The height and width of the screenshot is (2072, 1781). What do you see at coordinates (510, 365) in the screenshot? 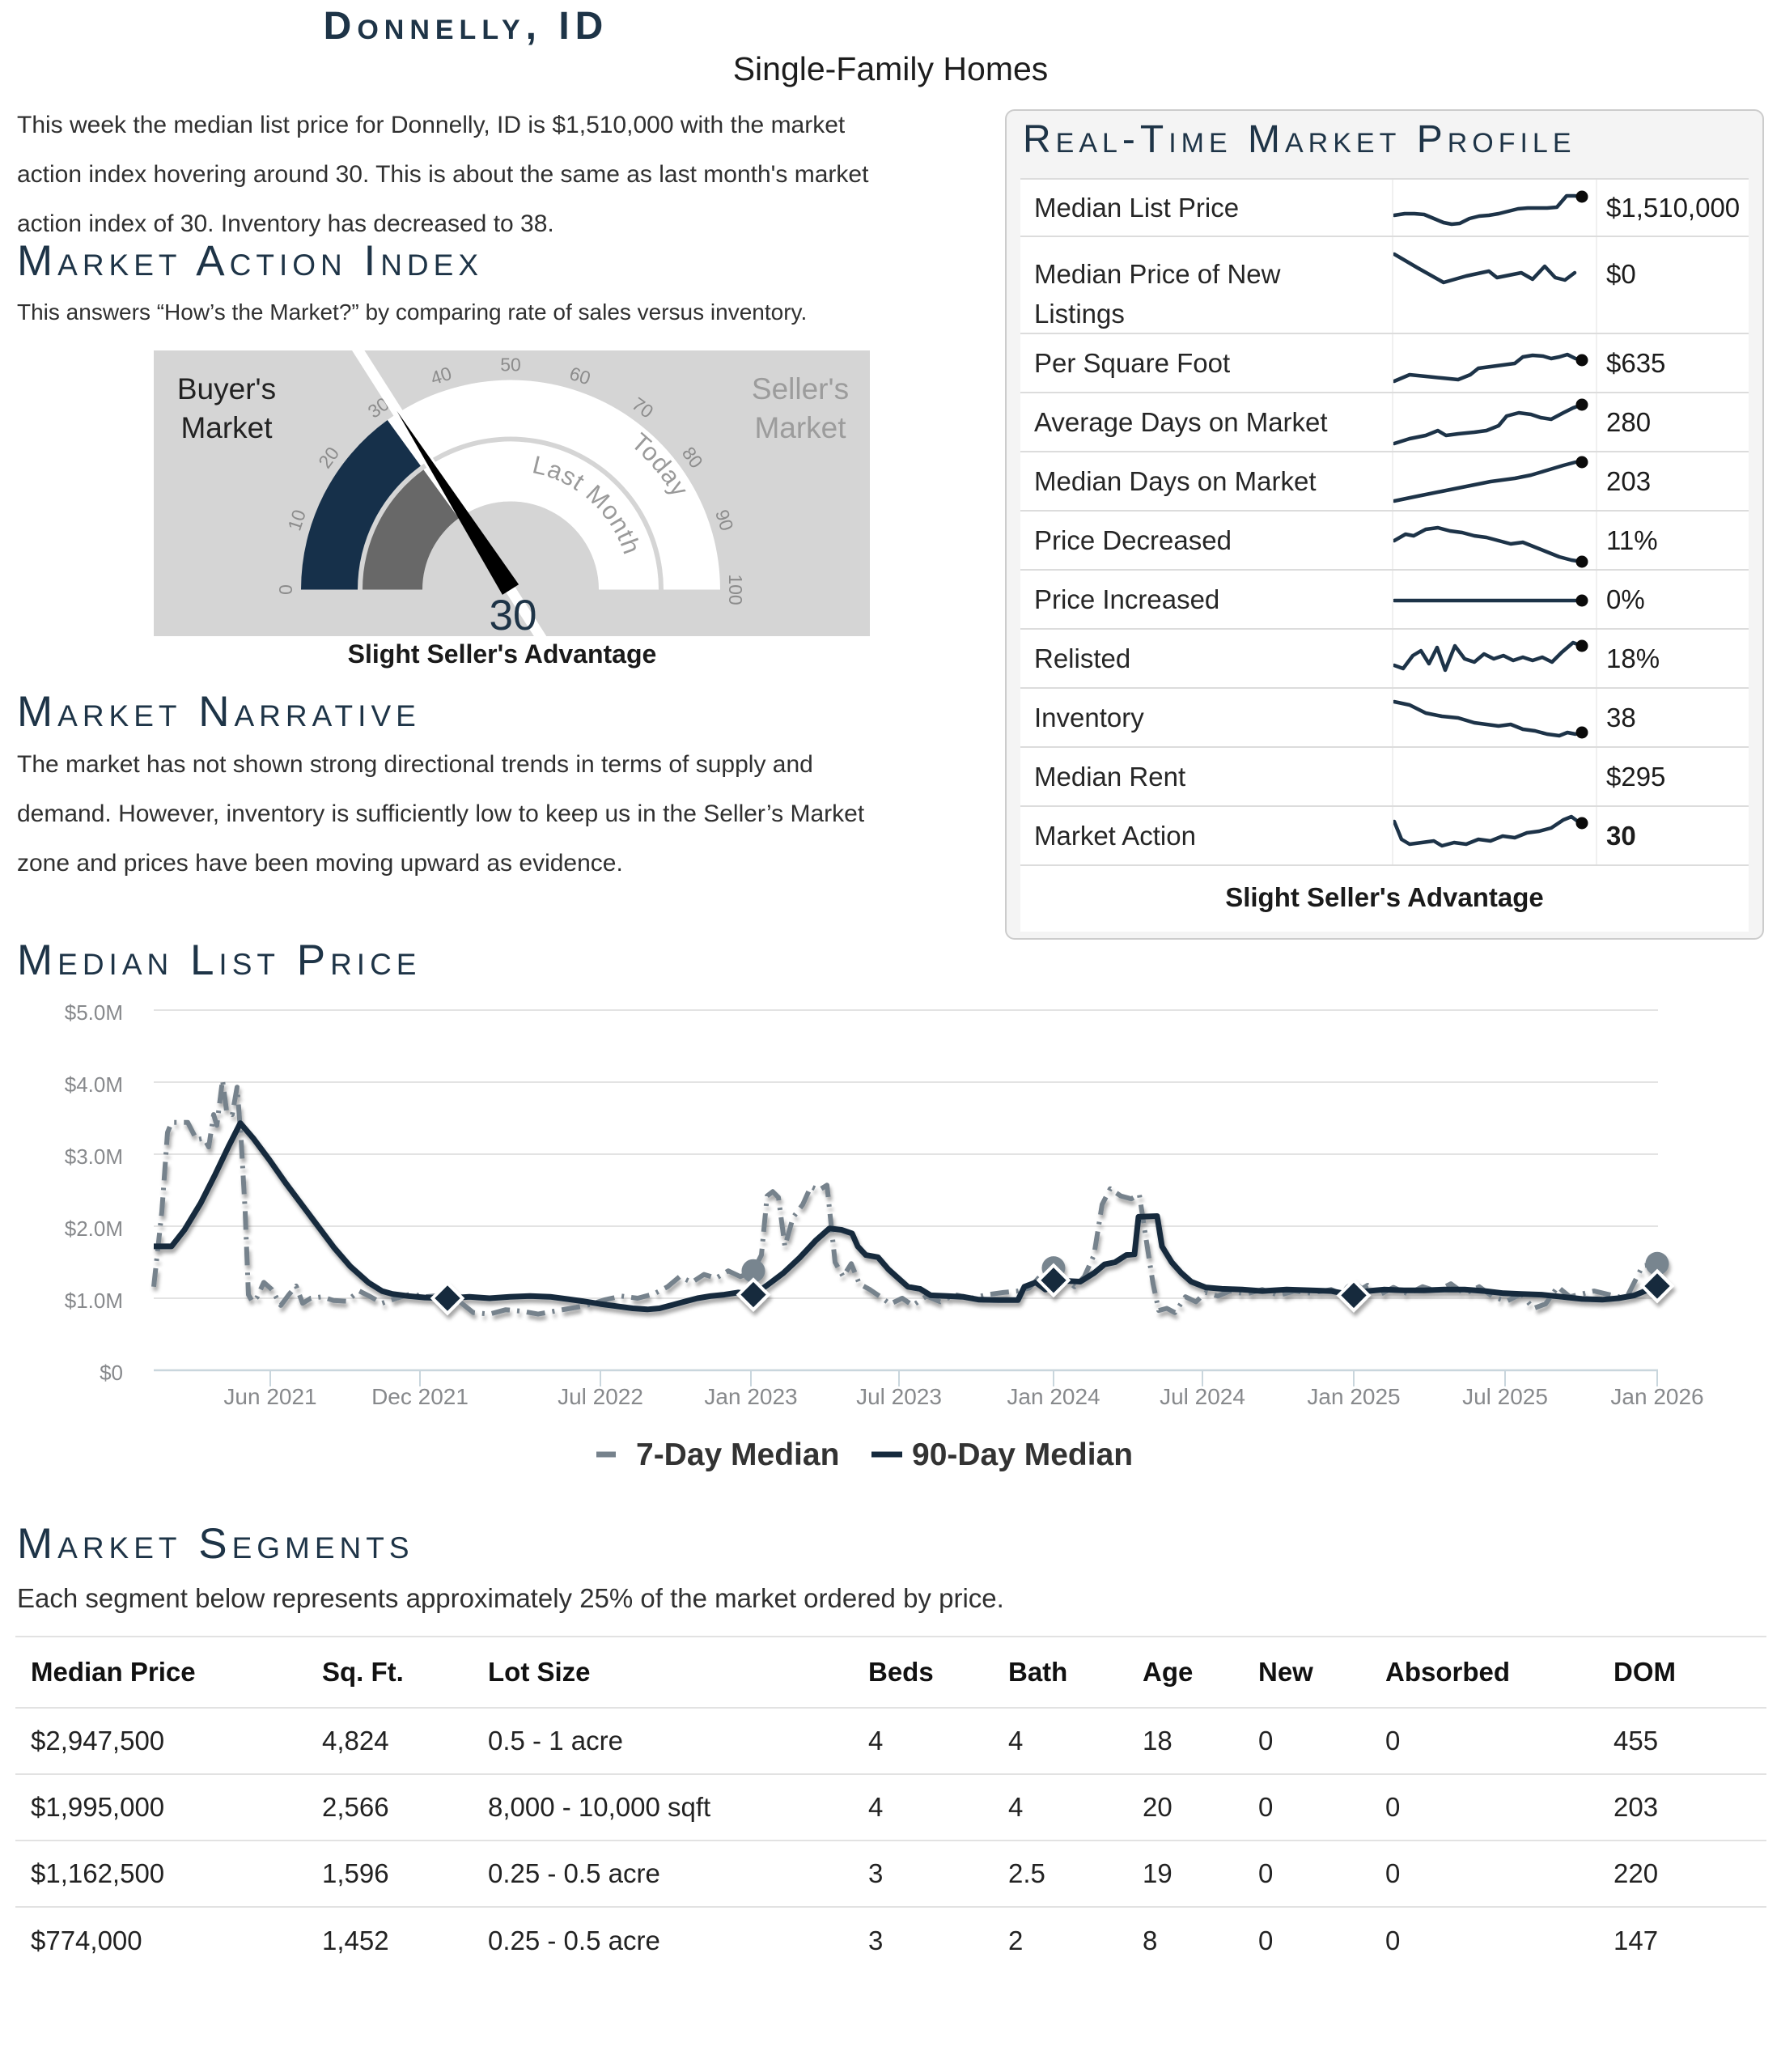
I see `svg-text: 50` at bounding box center [510, 365].